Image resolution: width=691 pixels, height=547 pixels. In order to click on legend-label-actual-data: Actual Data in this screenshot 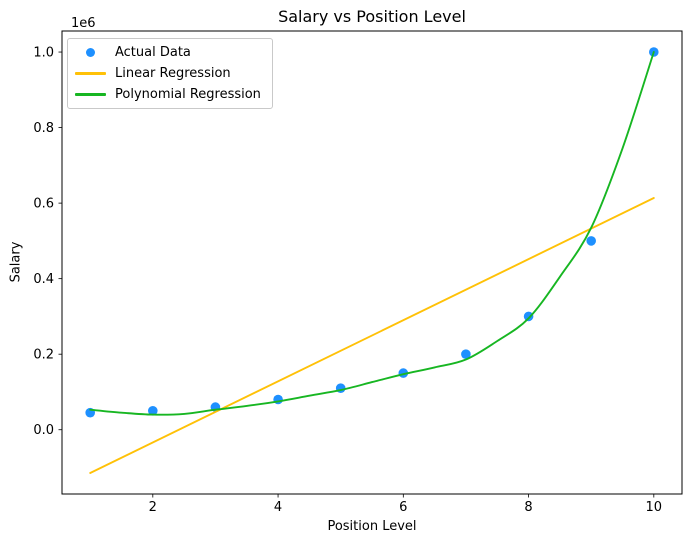, I will do `click(153, 52)`.